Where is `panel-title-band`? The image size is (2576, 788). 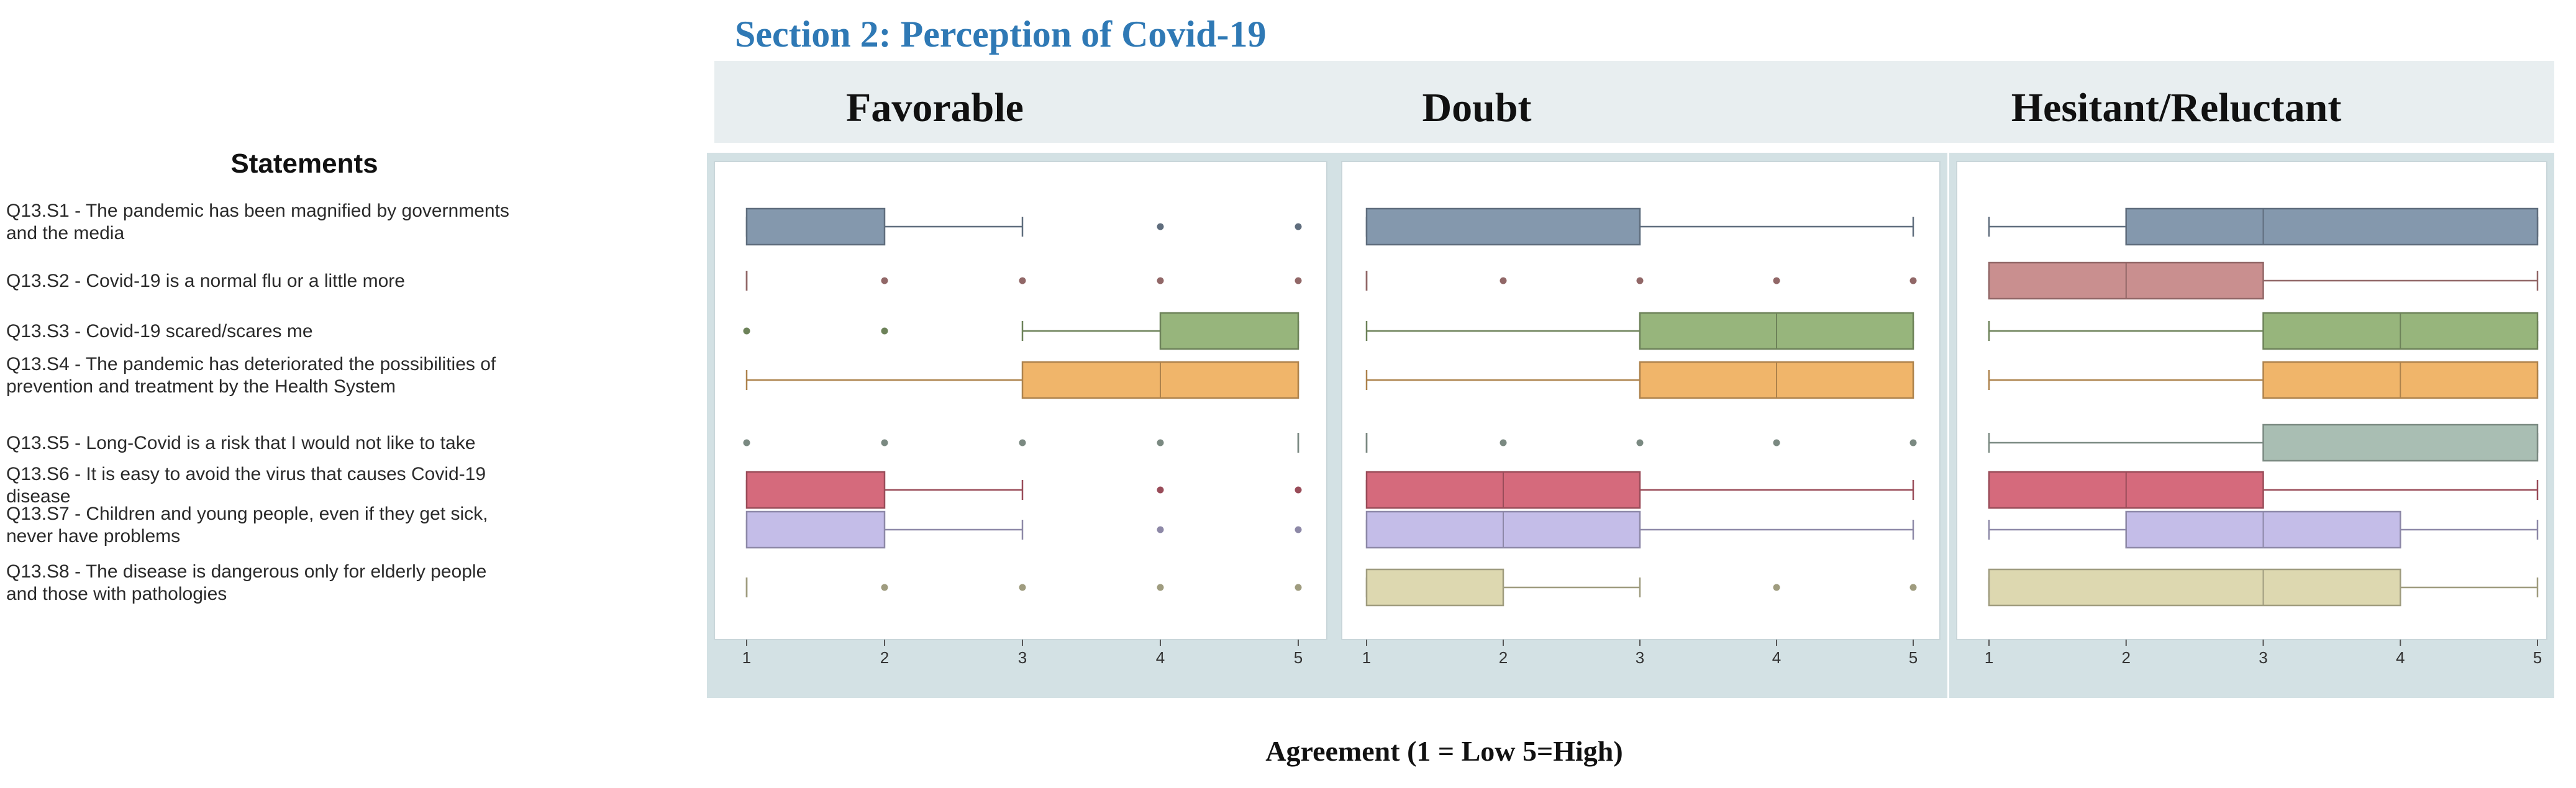
panel-title-band is located at coordinates (1634, 102).